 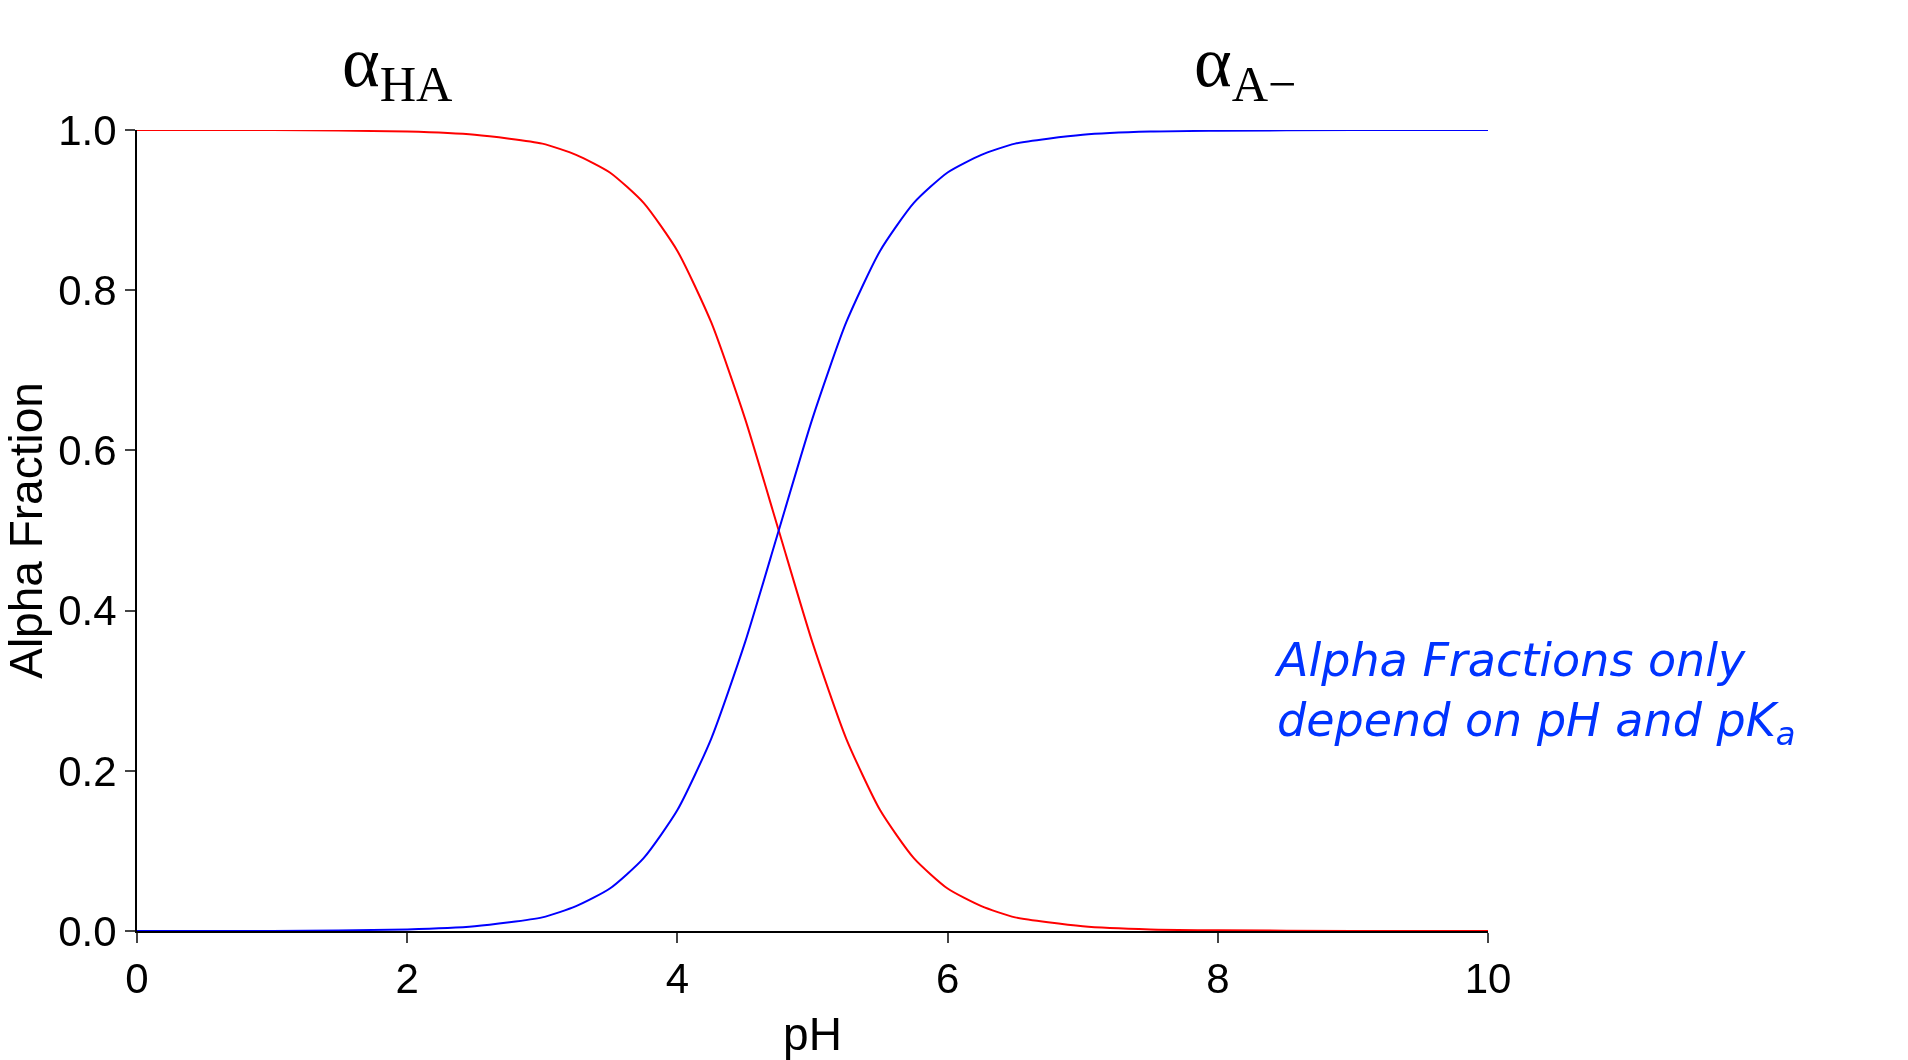 I want to click on y-tick-label: 0.8, so click(x=87, y=290).